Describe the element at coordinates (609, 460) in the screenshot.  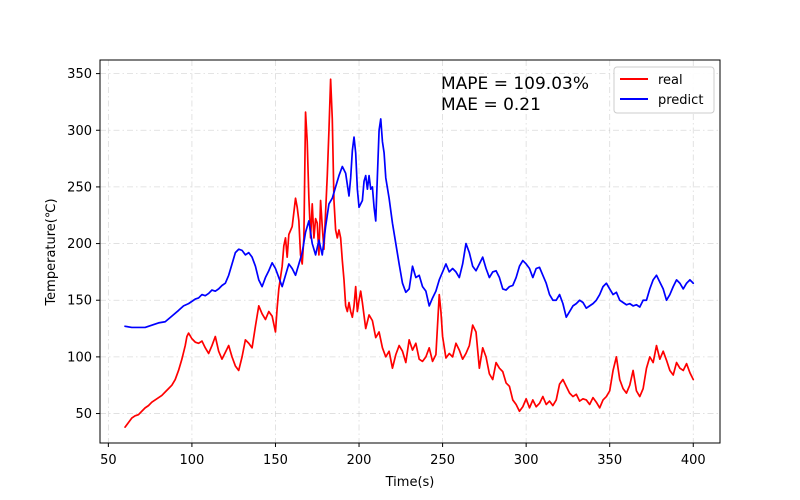
I see `x-tick-label: 350` at that location.